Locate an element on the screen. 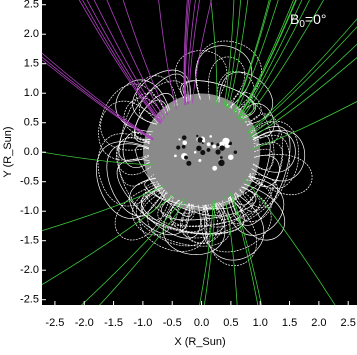 The height and width of the screenshot is (355, 357). y-tick-label: 0.5 is located at coordinates (31, 123).